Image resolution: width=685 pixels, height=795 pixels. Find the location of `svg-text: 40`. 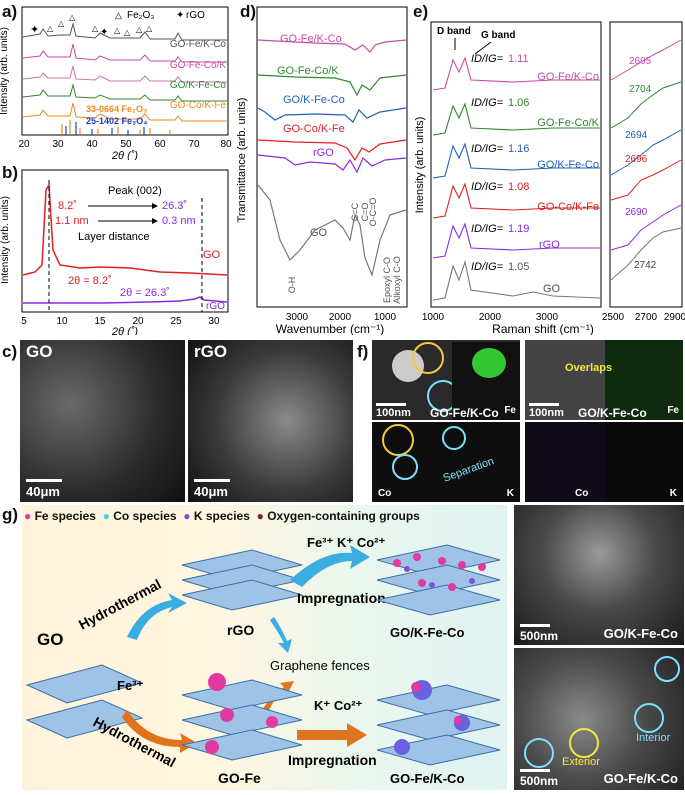

svg-text: 40 is located at coordinates (92, 144).